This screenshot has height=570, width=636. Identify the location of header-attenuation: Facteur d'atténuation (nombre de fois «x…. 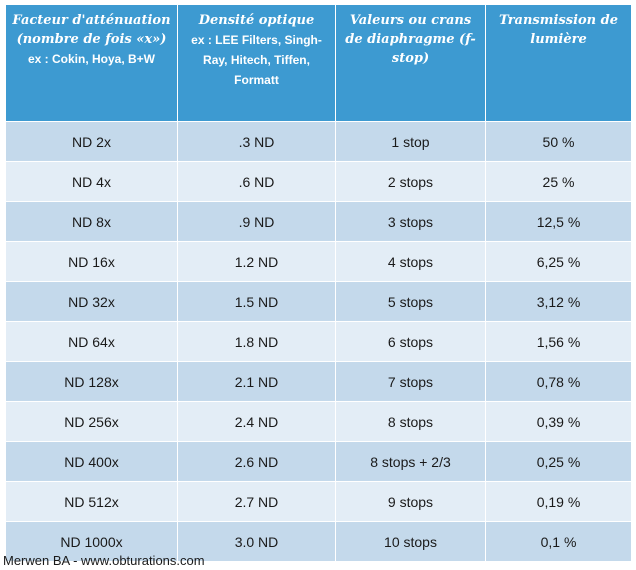
(91, 63).